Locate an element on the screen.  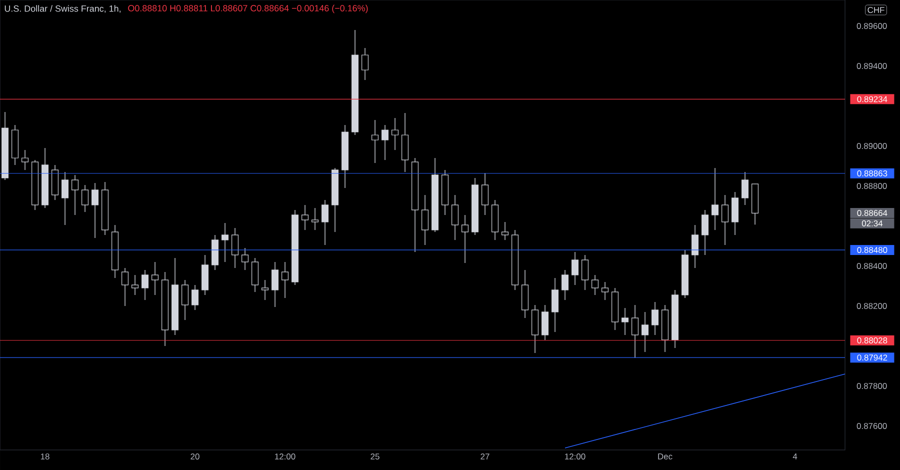
y-tick-label: 0.87600 is located at coordinates (871, 425).